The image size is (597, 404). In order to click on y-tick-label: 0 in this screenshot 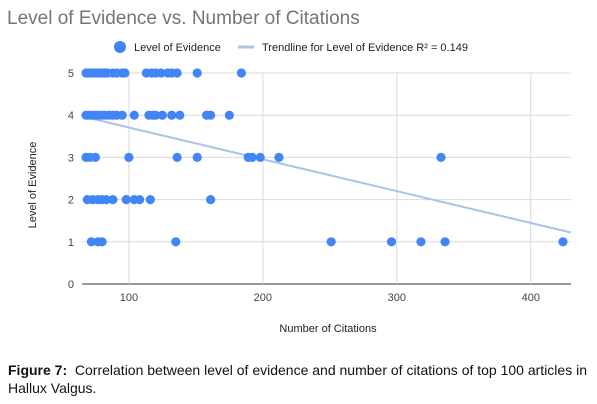, I will do `click(71, 285)`.